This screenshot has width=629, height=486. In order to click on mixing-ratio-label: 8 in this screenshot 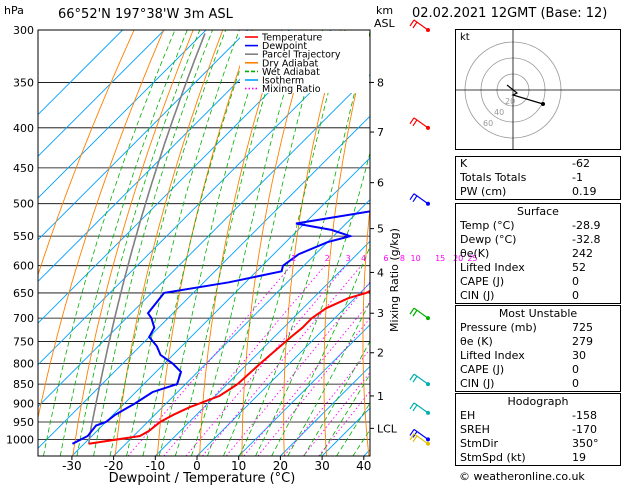, I will do `click(402, 258)`.